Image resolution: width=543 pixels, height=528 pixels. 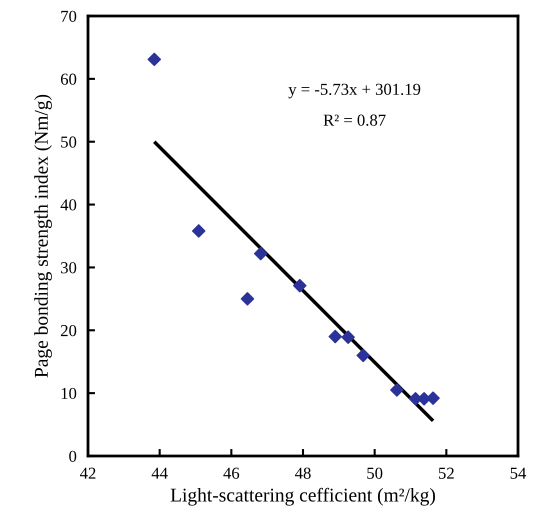 I want to click on y-tick-label: 0, so click(x=72, y=456).